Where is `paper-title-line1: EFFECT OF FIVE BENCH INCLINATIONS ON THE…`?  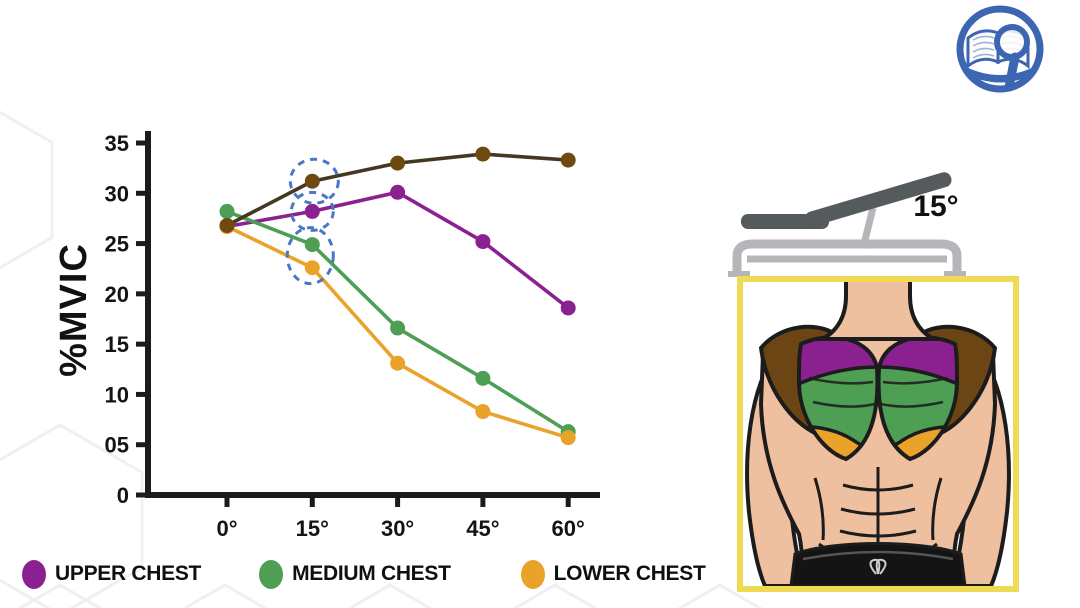 paper-title-line1: EFFECT OF FIVE BENCH INCLINATIONS ON THE… is located at coordinates (599, 58).